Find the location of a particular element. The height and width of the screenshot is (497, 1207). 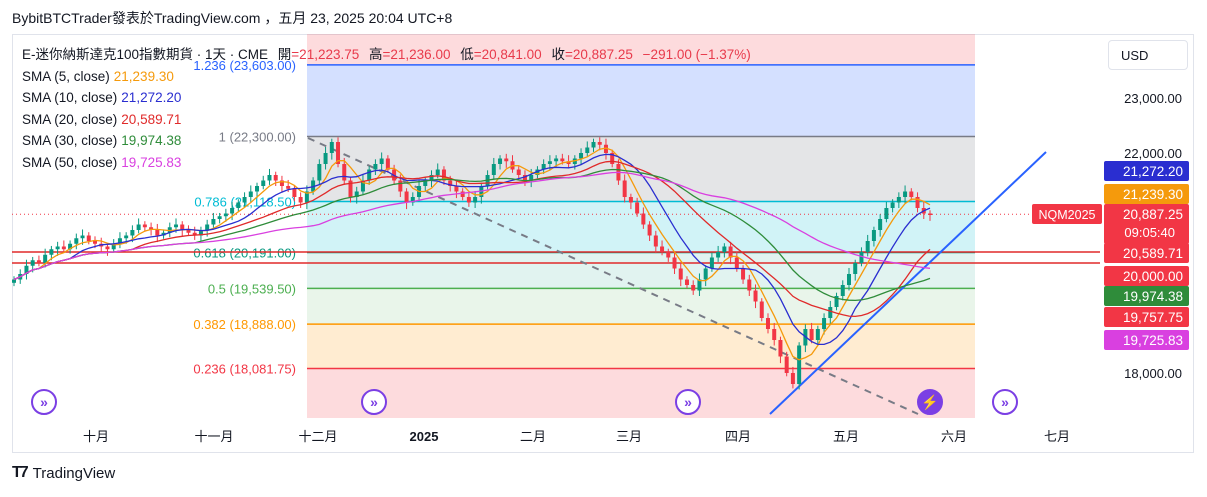

symbol-tag is located at coordinates (1067, 214).